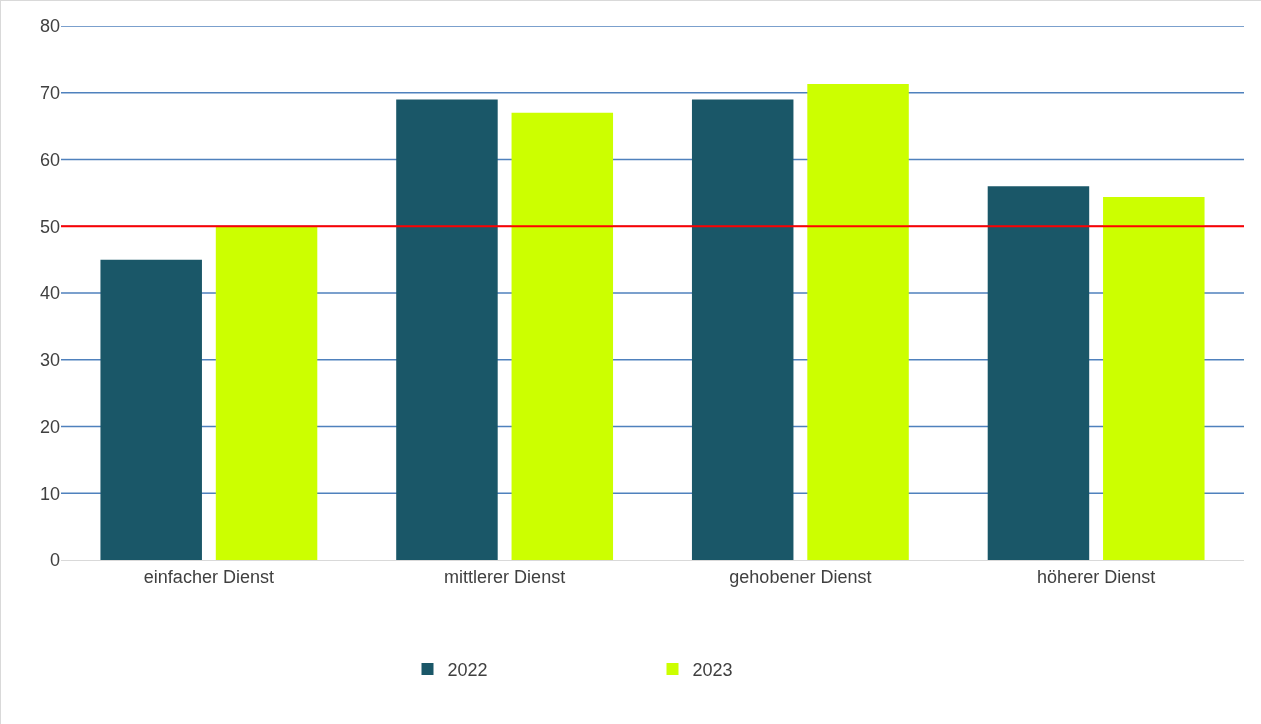 The height and width of the screenshot is (724, 1261). Describe the element at coordinates (208, 576) in the screenshot. I see `x-tick-label: einfacher Dienst` at that location.